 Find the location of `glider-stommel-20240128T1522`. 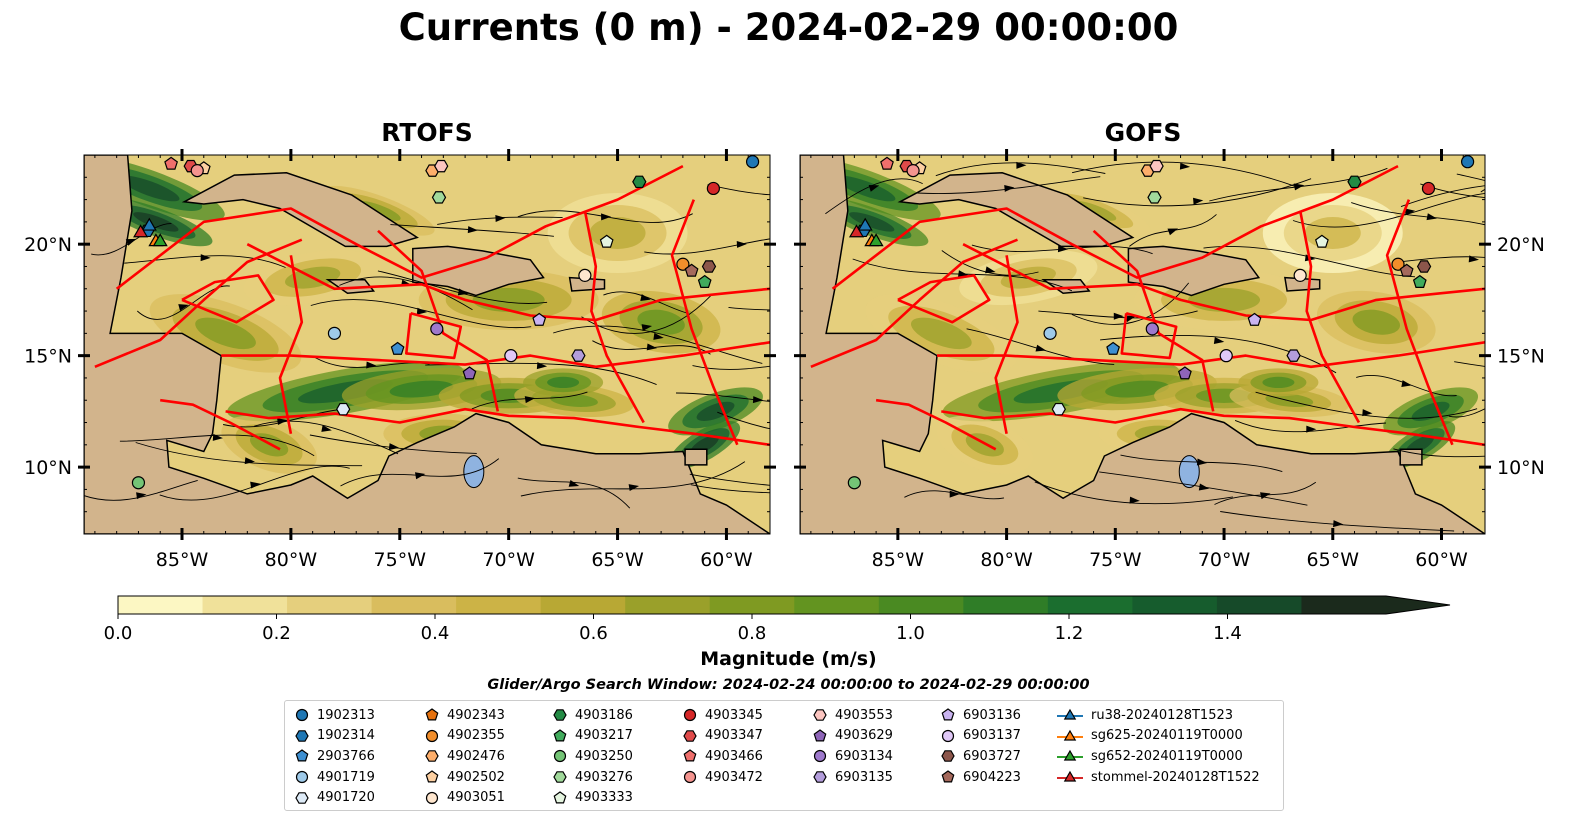

glider-stommel-20240128T1522 is located at coordinates (856, 231).